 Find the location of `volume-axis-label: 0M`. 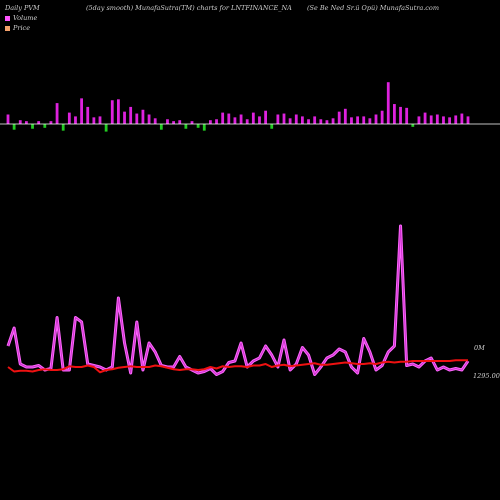

volume-axis-label: 0M is located at coordinates (479, 348).